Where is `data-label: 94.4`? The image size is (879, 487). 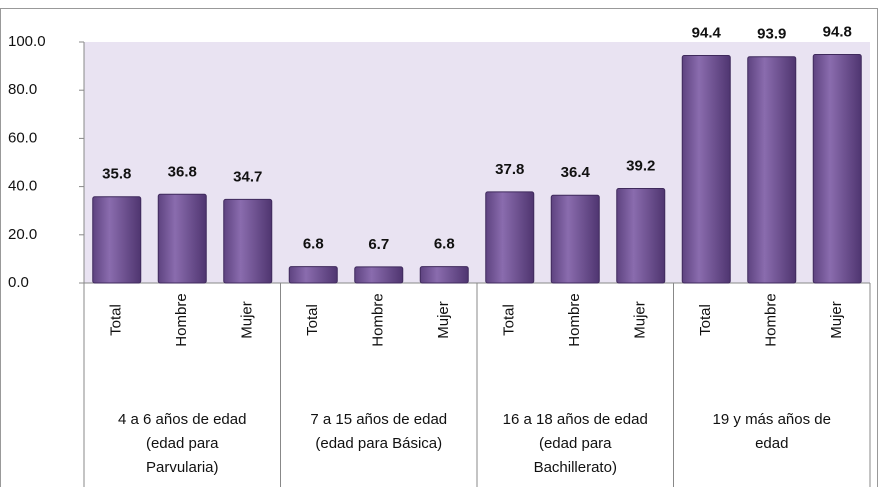 data-label: 94.4 is located at coordinates (707, 32).